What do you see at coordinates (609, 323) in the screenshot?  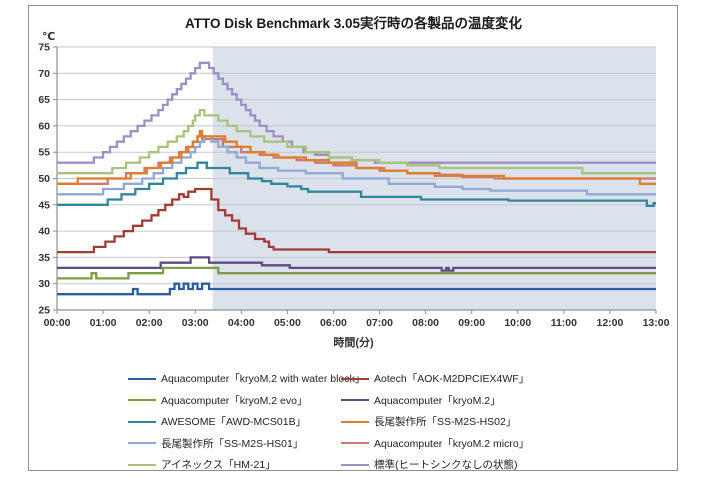 I see `x-tick-label: 12:00` at bounding box center [609, 323].